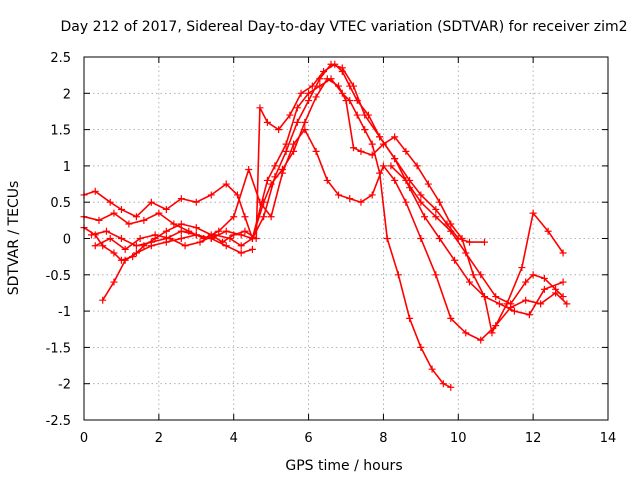 The width and height of the screenshot is (640, 480). What do you see at coordinates (14, 238) in the screenshot?
I see `y-axis-label: SDTVAR / TECUs` at bounding box center [14, 238].